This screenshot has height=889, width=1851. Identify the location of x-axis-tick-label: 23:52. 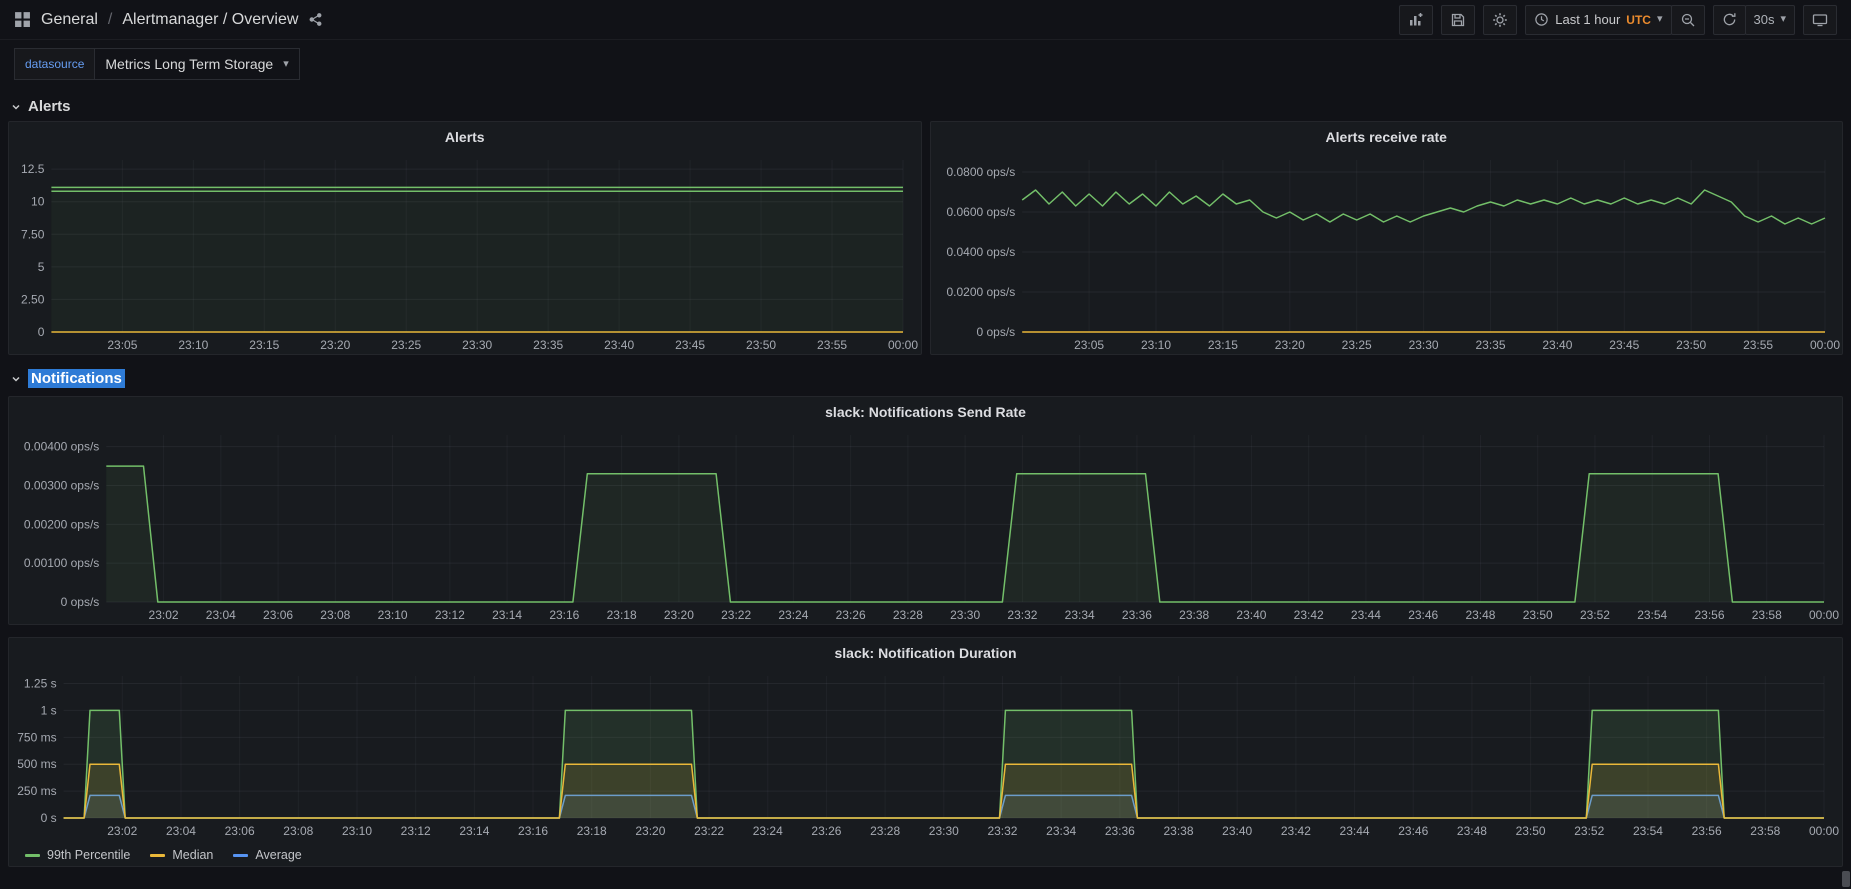
(1595, 615).